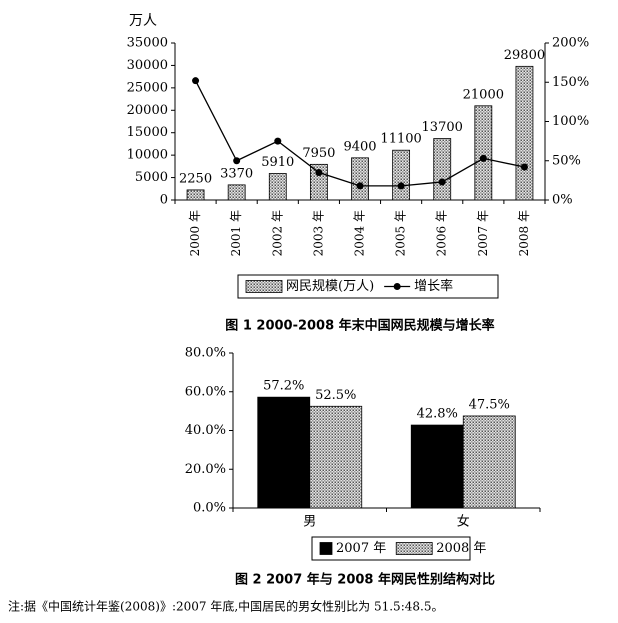 Image resolution: width=618 pixels, height=623 pixels. I want to click on x-tick-label: 男, so click(309, 522).